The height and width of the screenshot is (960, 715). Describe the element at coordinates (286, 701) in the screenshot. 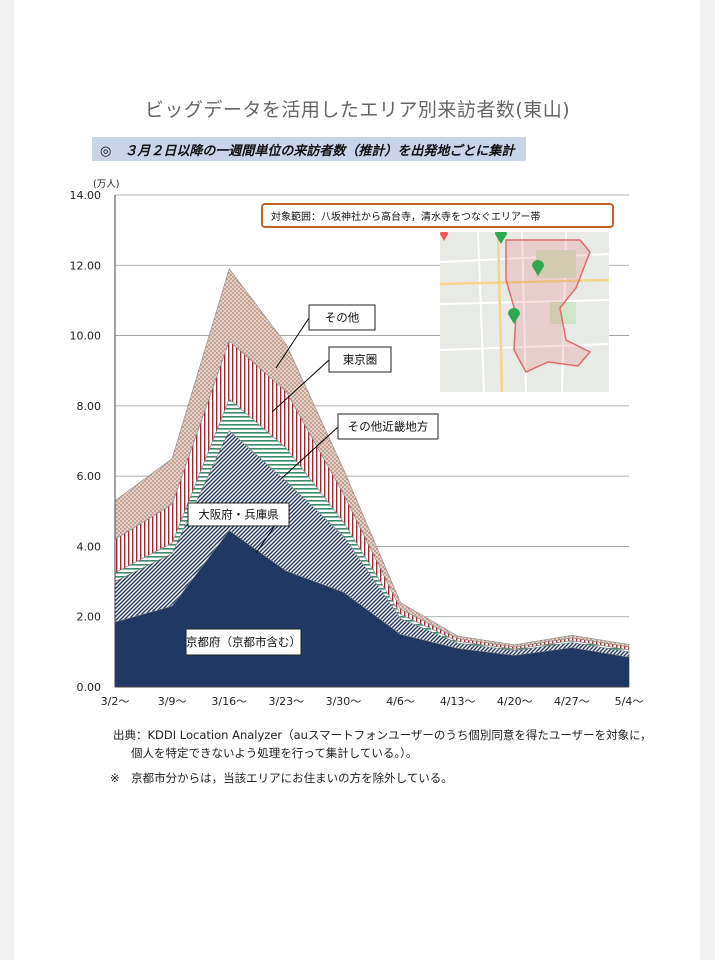

I see `x-tick-label: 3/23〜` at that location.